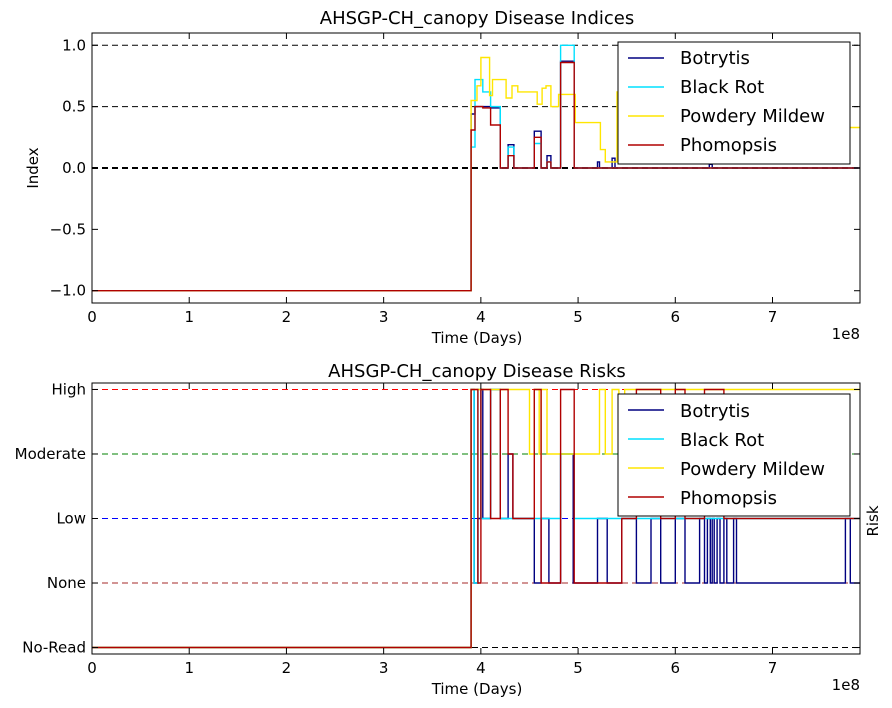 The width and height of the screenshot is (892, 708). What do you see at coordinates (33, 167) in the screenshot?
I see `indices-y-axis-label: Index` at bounding box center [33, 167].